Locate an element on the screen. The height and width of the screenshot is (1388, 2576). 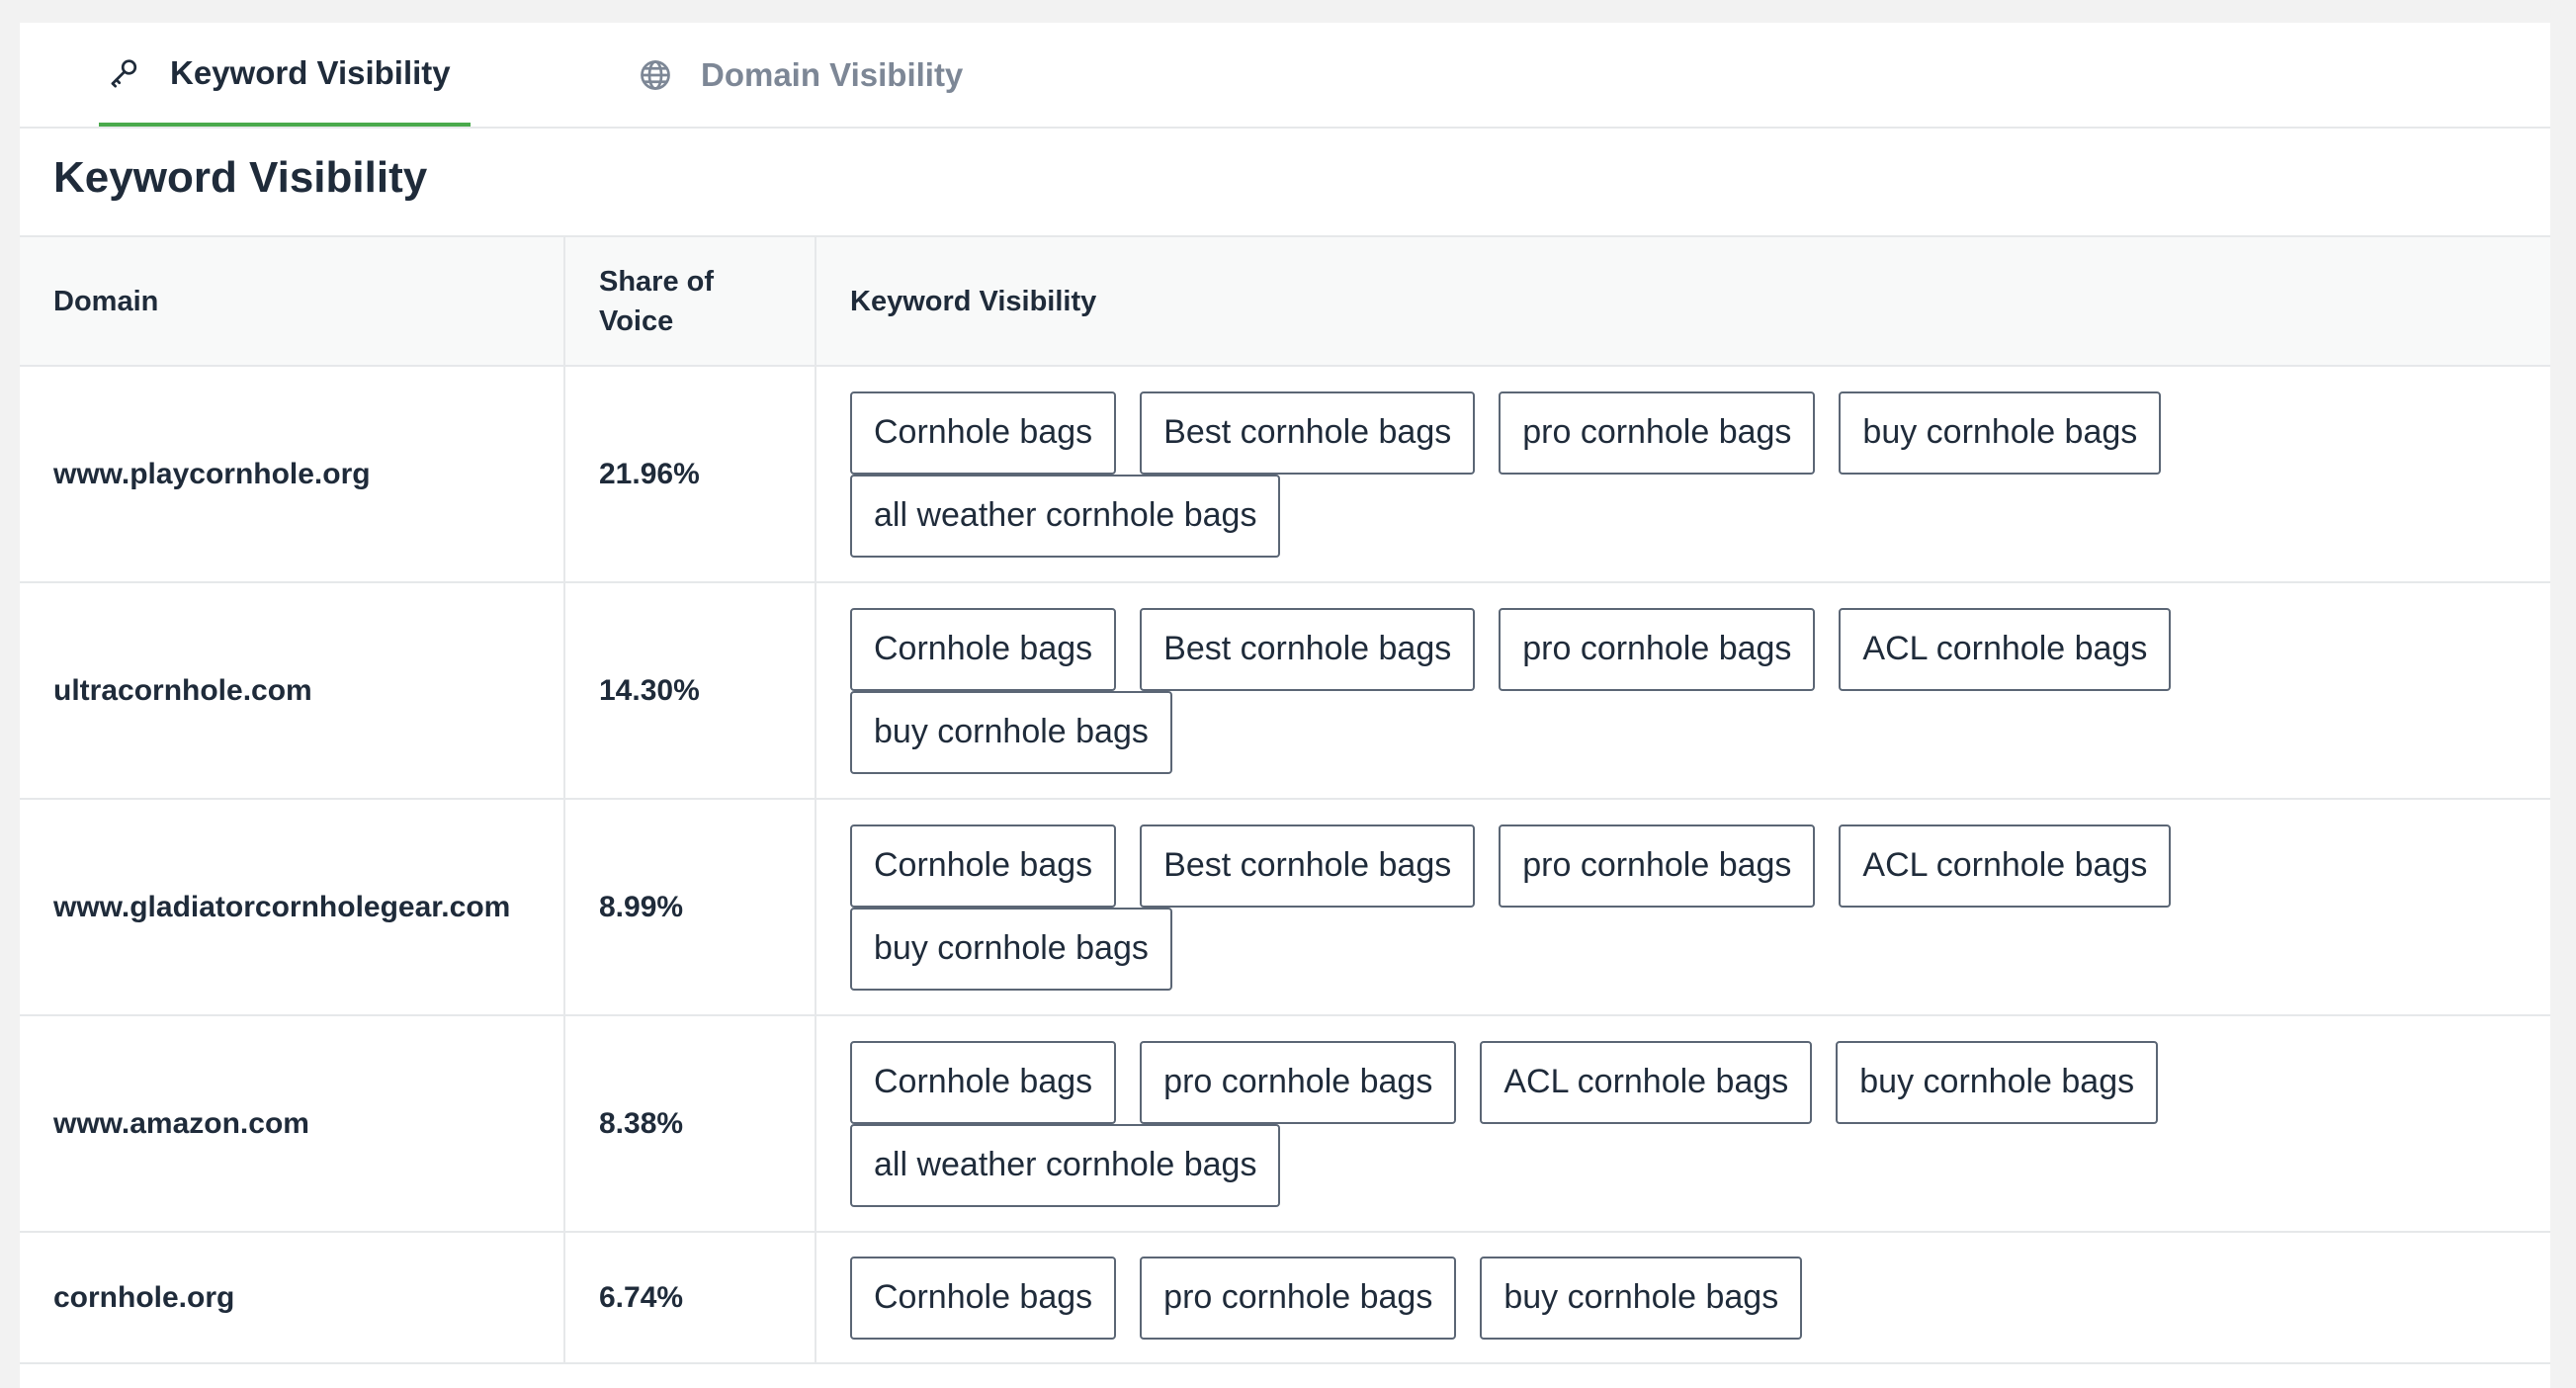
header-domain: Domain is located at coordinates (292, 301).